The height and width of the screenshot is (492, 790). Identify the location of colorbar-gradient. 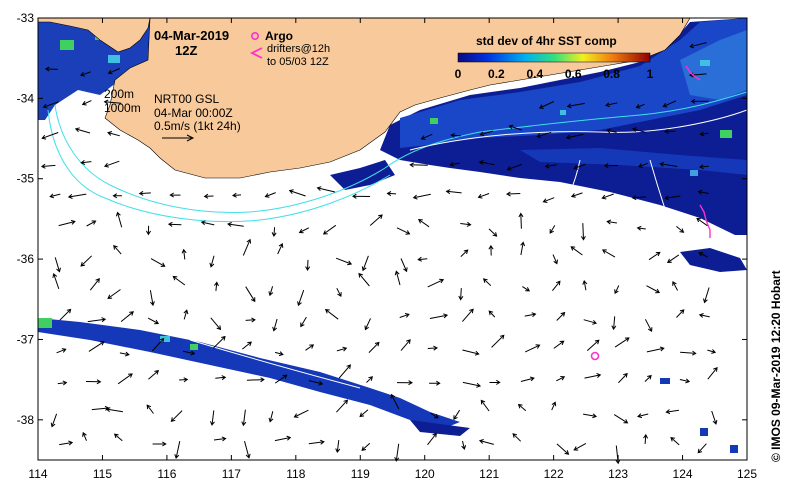
(554, 57).